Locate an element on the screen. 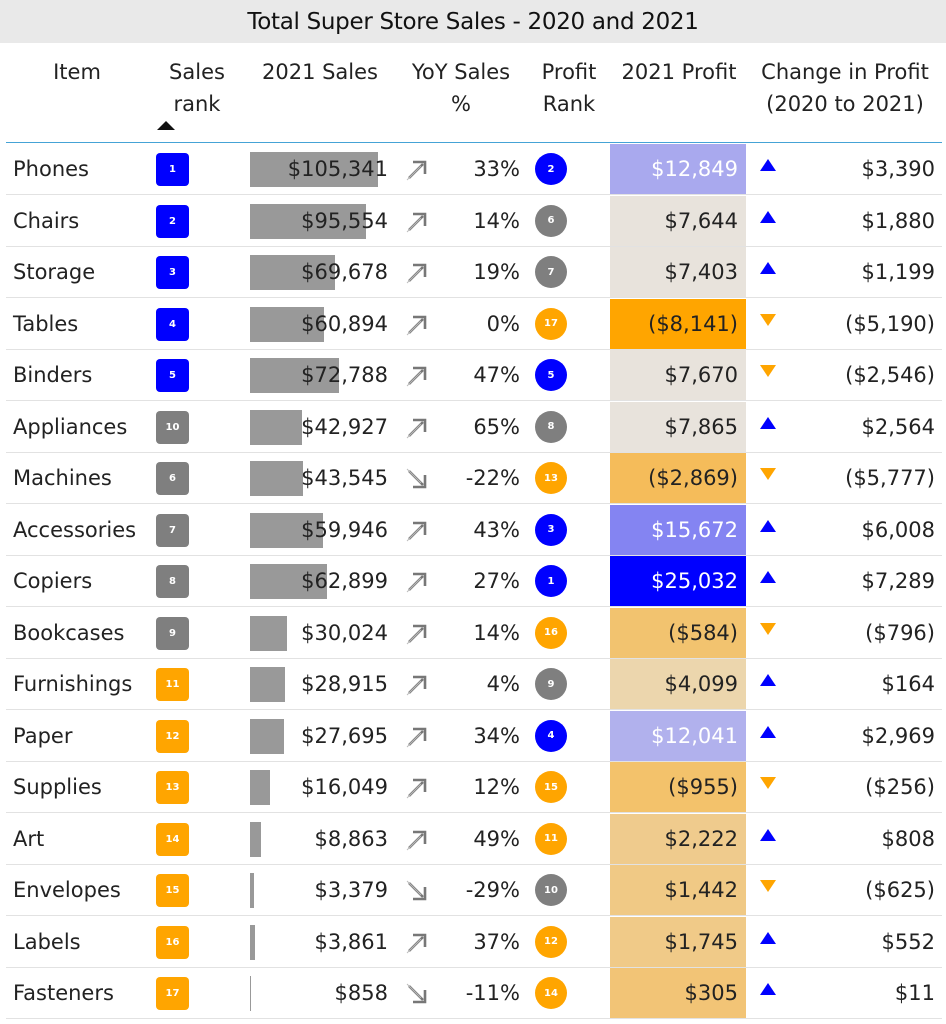 The width and height of the screenshot is (946, 1024). header-profit-rank: Profit Rank is located at coordinates (569, 88).